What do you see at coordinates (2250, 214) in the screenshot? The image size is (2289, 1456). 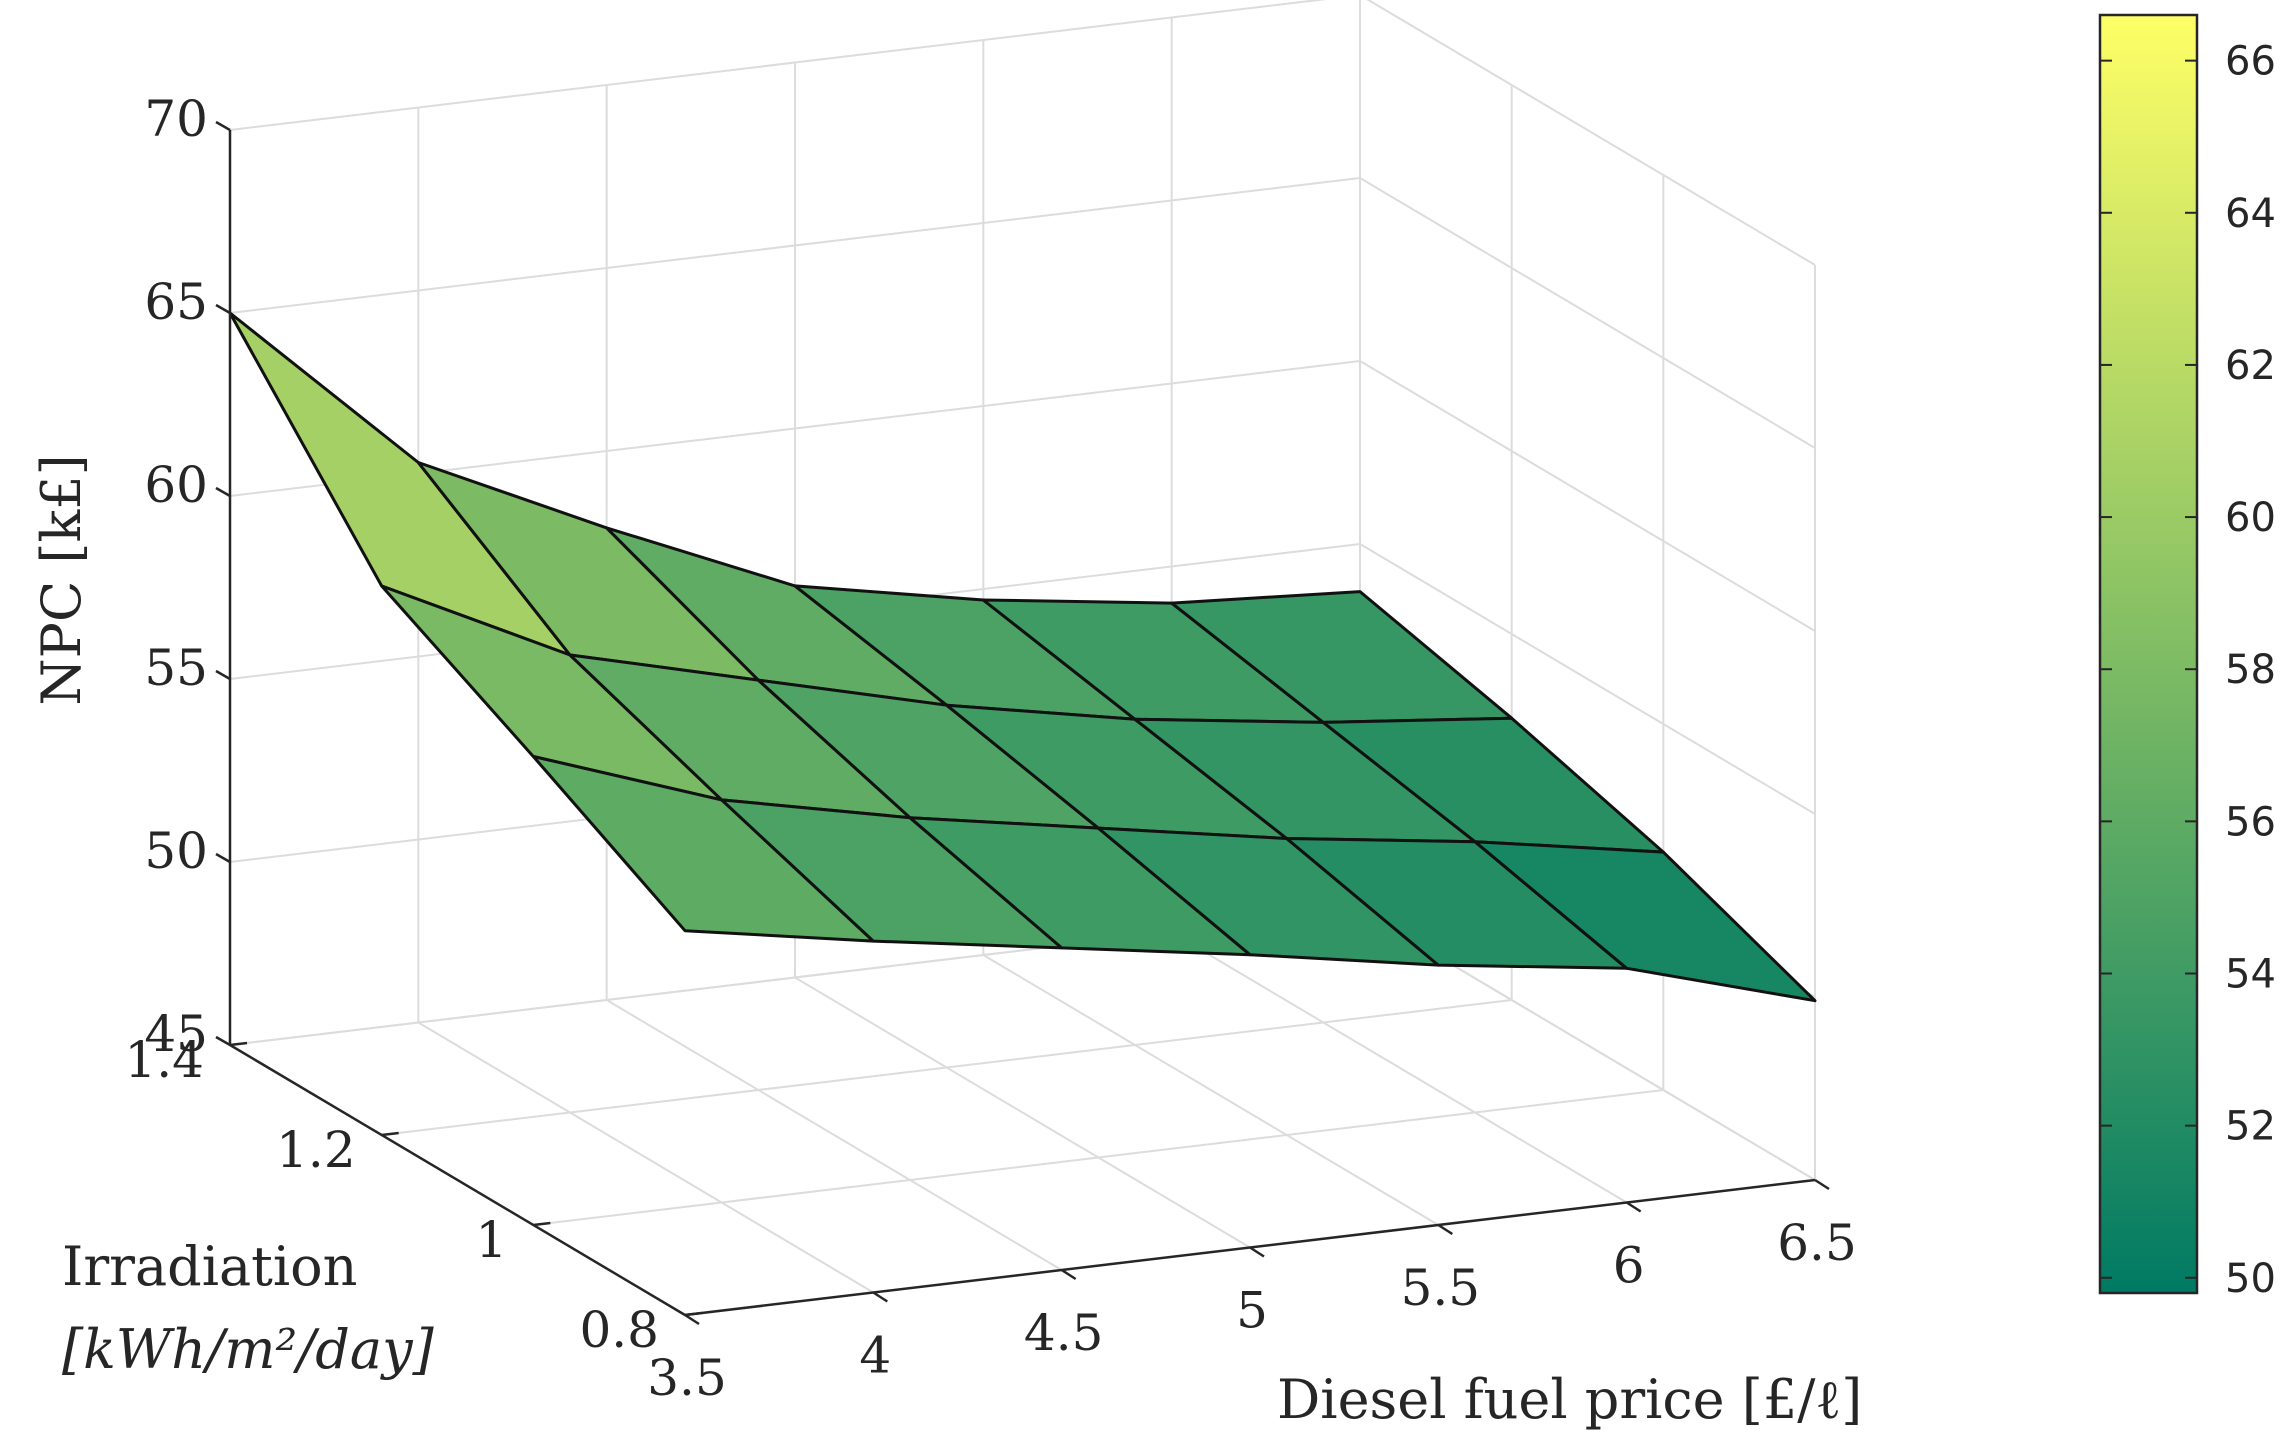 I see `colorbar-tick-label: 64` at bounding box center [2250, 214].